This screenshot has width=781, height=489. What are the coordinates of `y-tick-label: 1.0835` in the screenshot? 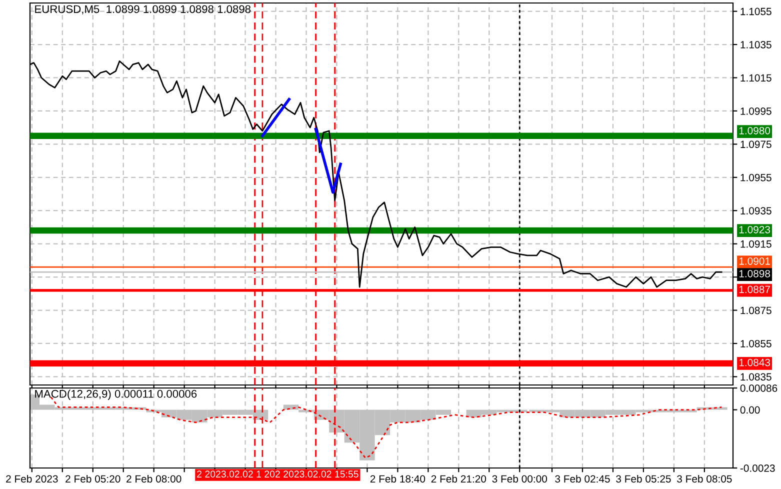 It's located at (756, 377).